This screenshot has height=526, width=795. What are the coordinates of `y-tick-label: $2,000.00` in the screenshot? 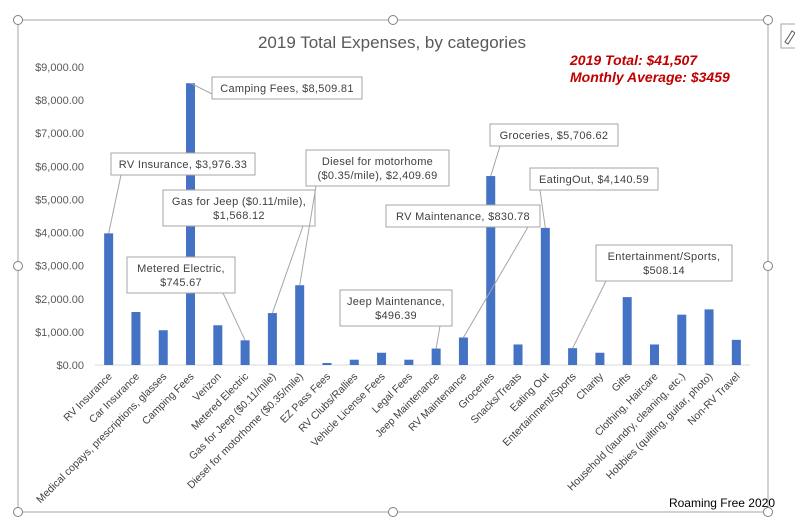 It's located at (59, 300).